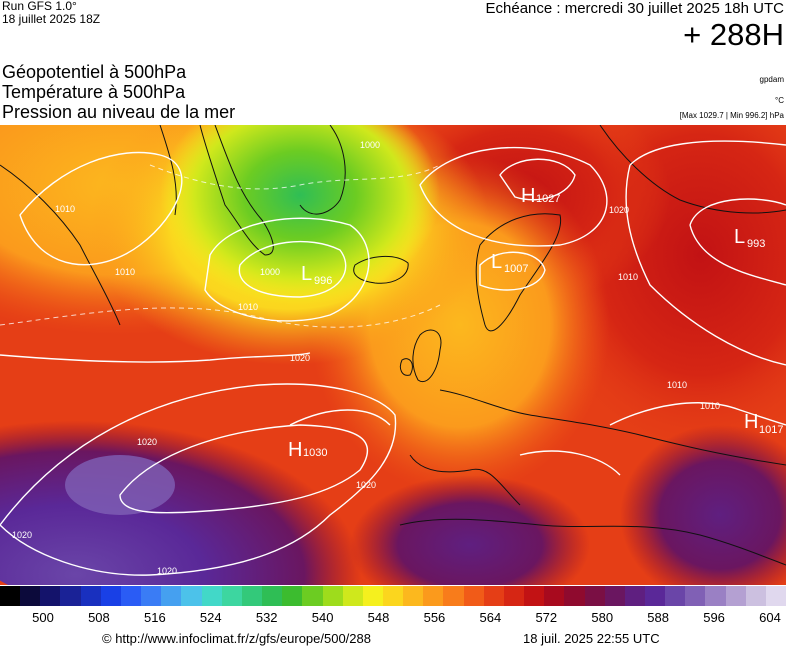 This screenshot has width=786, height=648. I want to click on center-l-iceland-value: 996, so click(323, 281).